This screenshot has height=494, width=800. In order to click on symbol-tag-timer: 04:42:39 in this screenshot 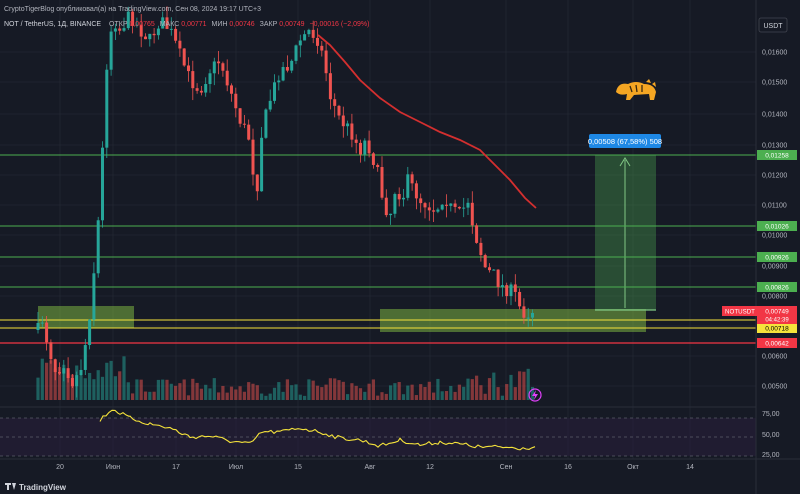, I will do `click(777, 321)`.